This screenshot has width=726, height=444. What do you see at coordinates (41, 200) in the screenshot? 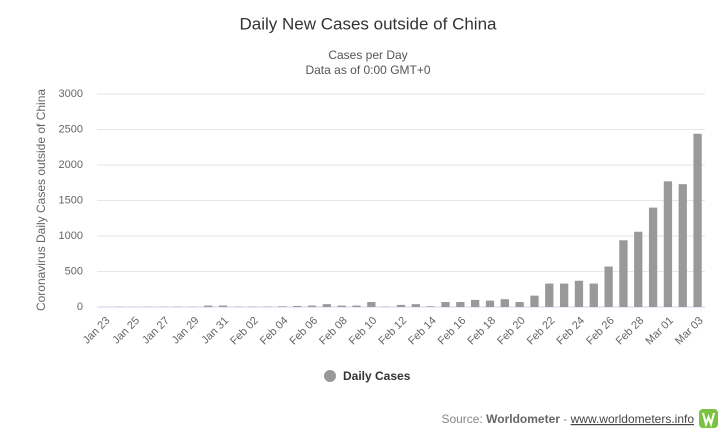
I see `y-axis-label: Coronavirus Daily Cases outside of China` at bounding box center [41, 200].